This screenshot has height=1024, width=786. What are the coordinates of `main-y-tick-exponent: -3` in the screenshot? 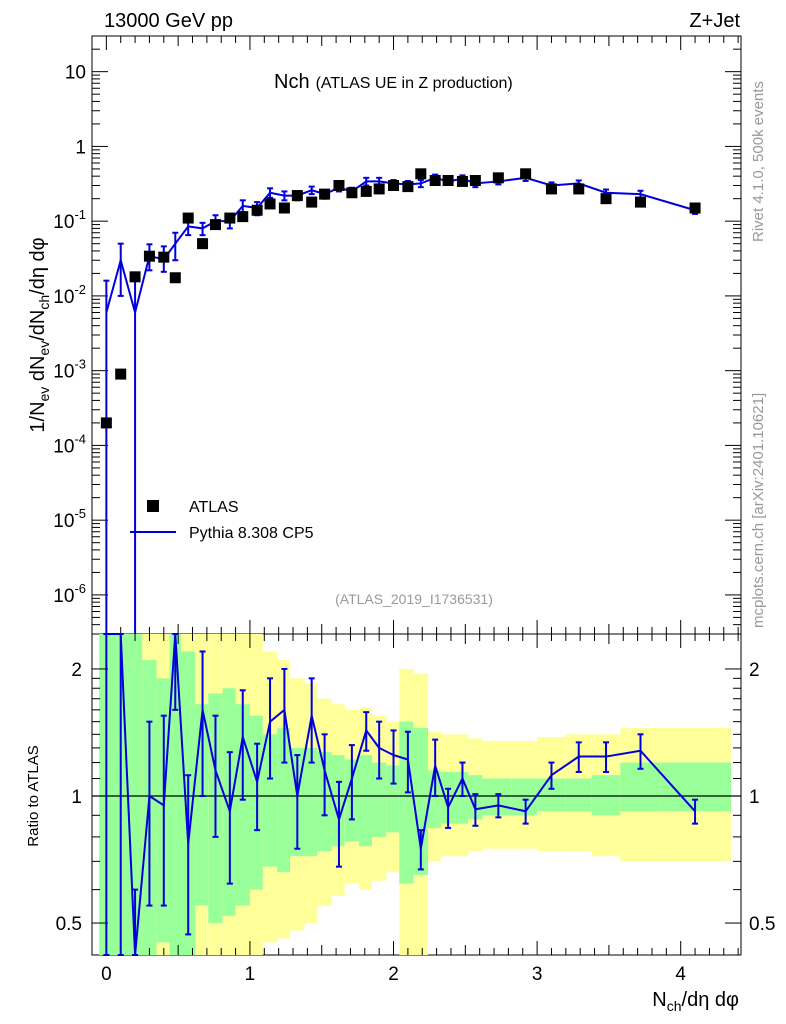 It's located at (80, 364).